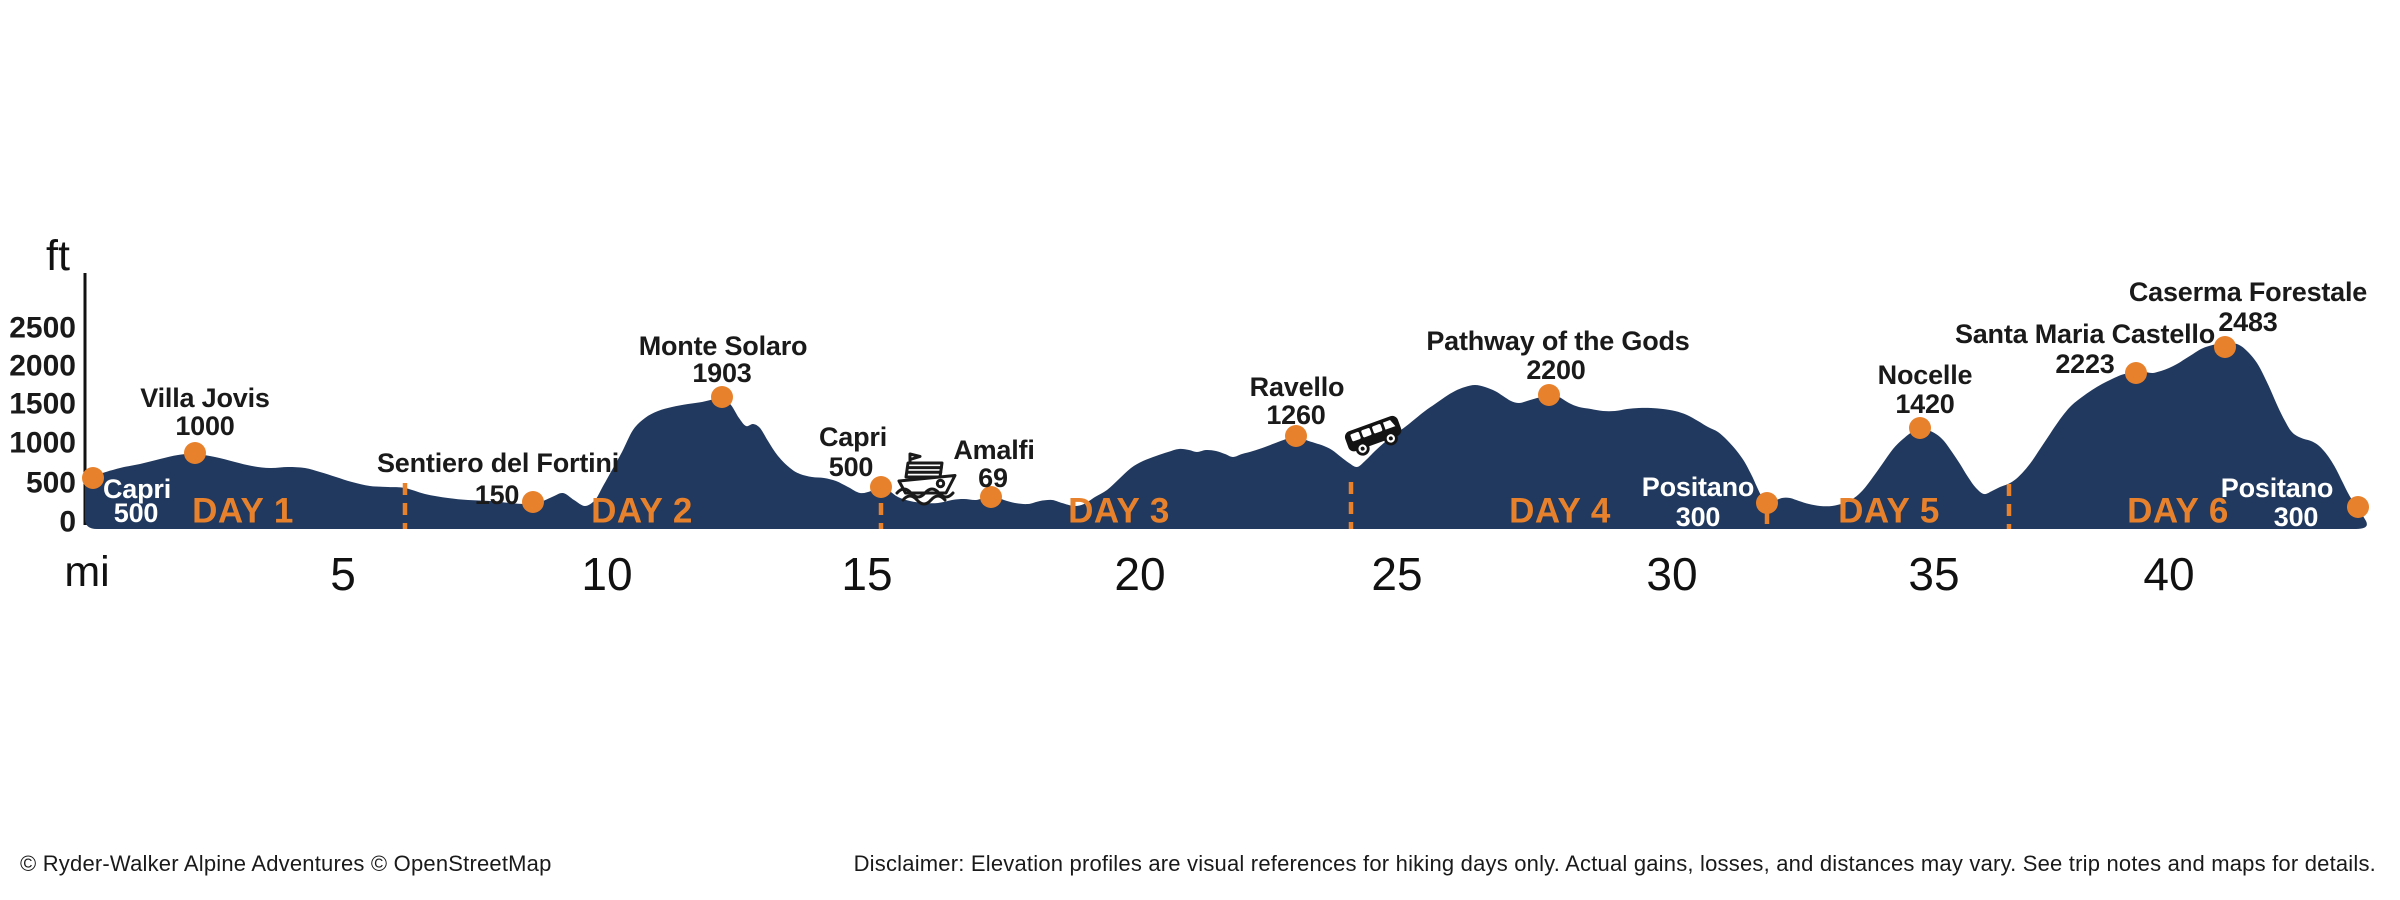  Describe the element at coordinates (1295, 415) in the screenshot. I see `waypoint-elevation-ravello: 1260` at that location.